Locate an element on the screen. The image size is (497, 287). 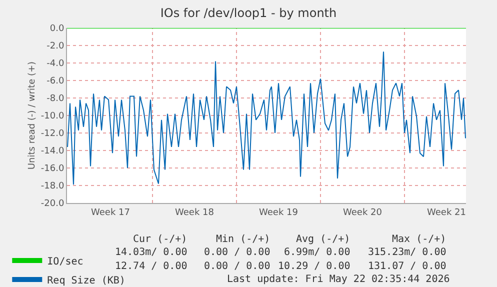
text: 315.23m/ 0.00 is located at coordinates (407, 252).